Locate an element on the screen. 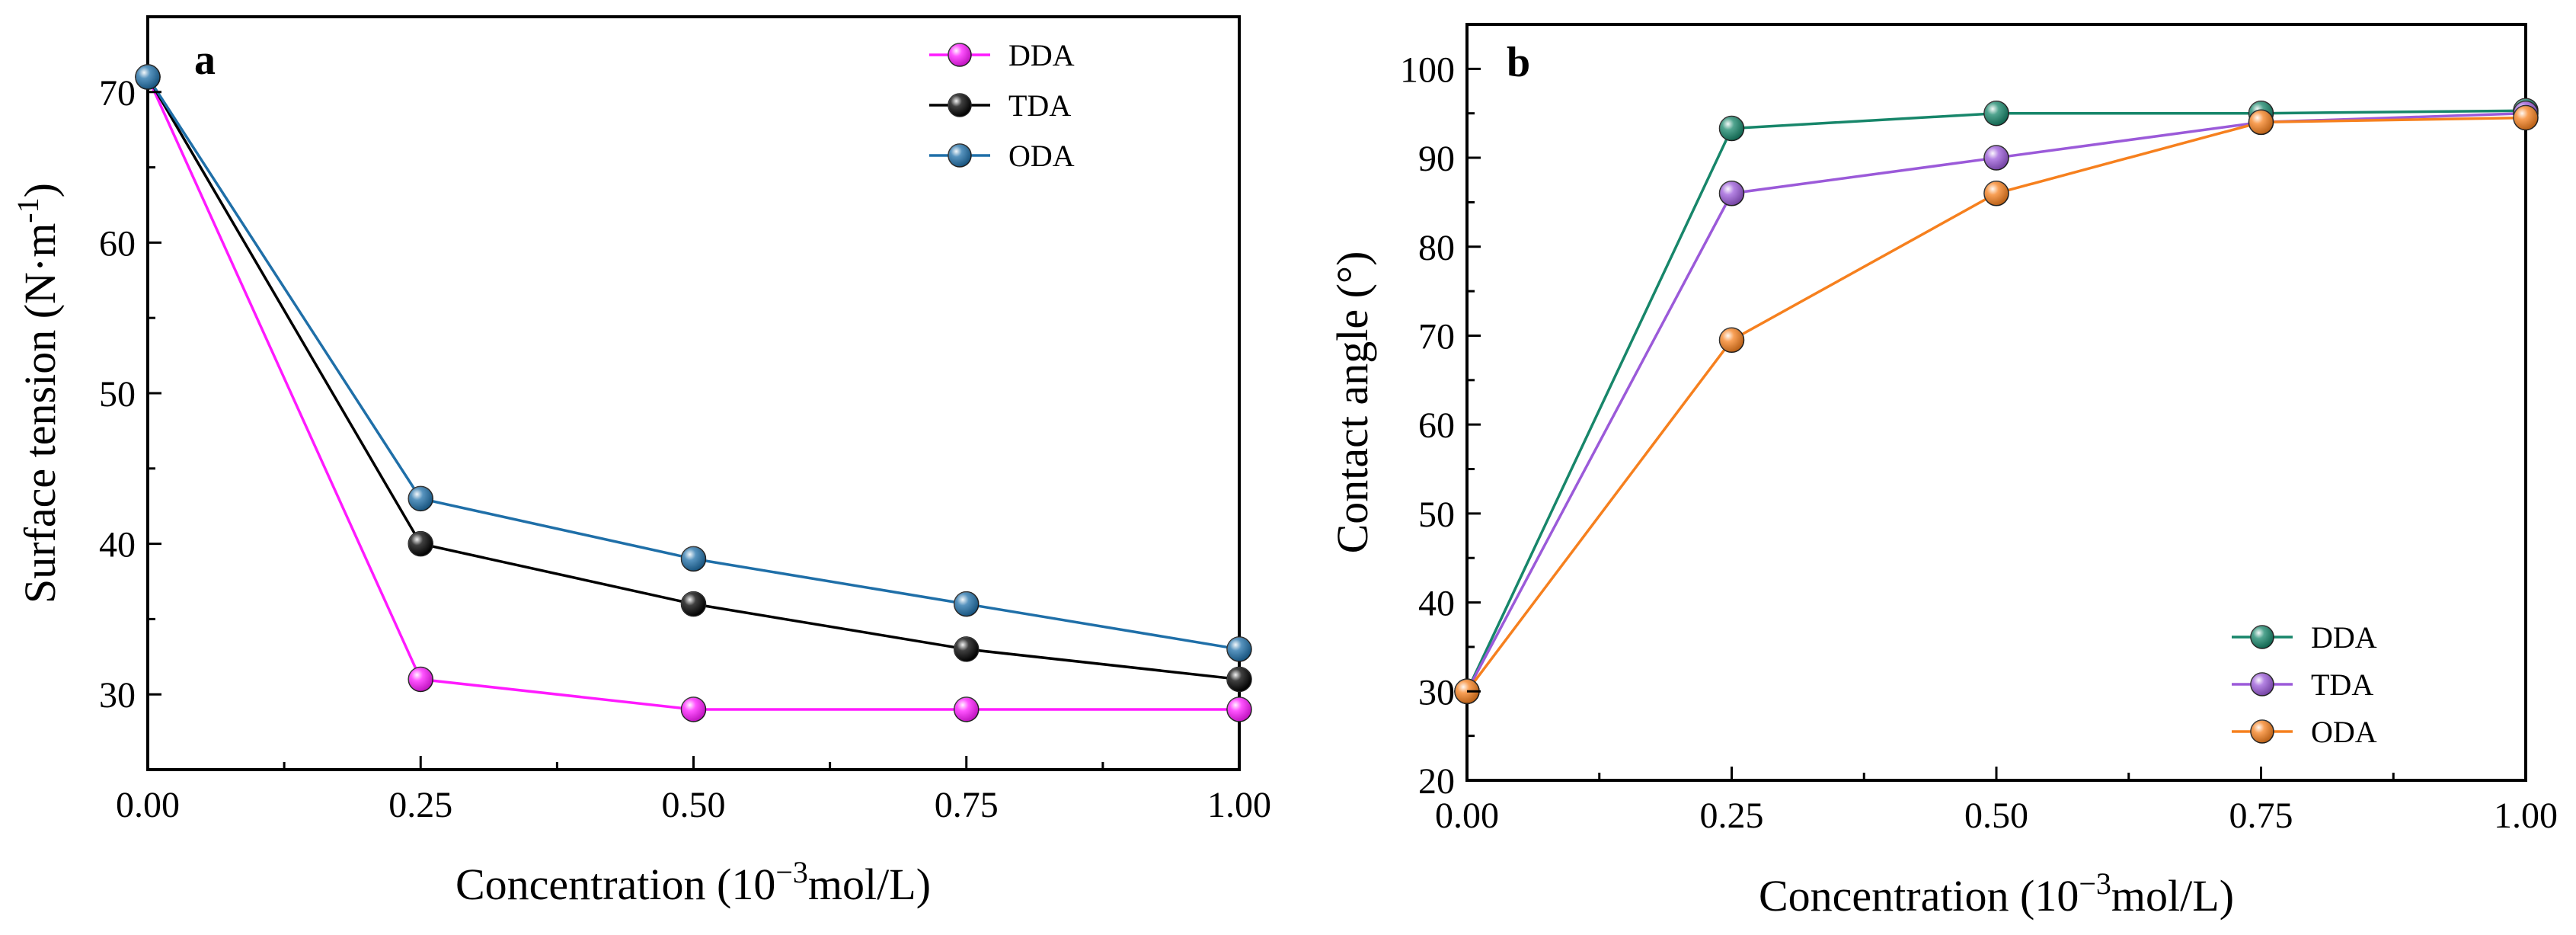 This screenshot has width=2576, height=935. x-axis-label-a: Concentration (10−3mol/L) is located at coordinates (693, 882).